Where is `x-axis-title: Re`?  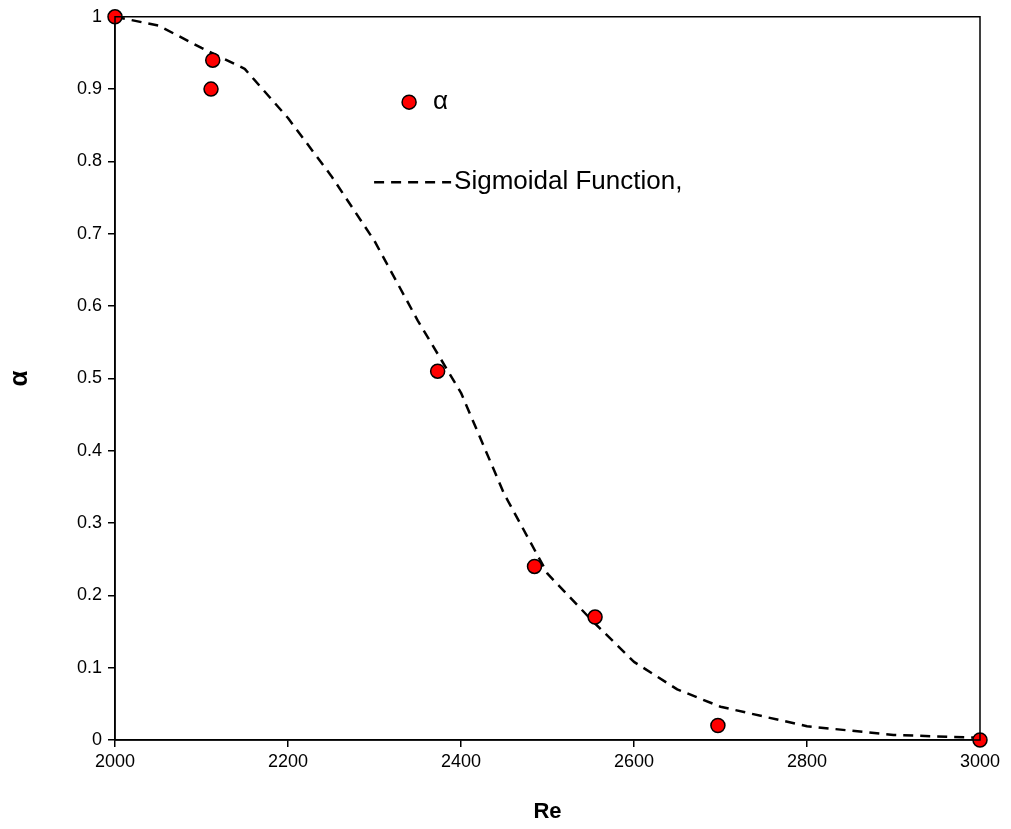 x-axis-title: Re is located at coordinates (547, 810).